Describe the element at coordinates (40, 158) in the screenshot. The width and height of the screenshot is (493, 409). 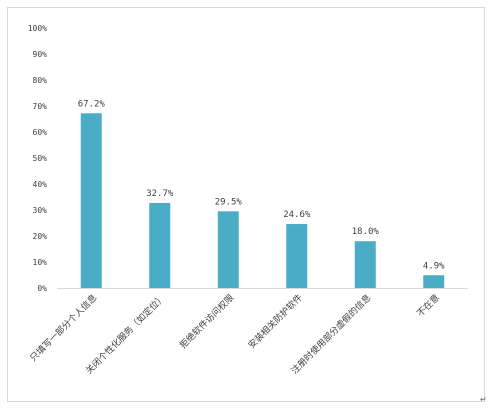
I see `y-tick-label: 50%` at that location.